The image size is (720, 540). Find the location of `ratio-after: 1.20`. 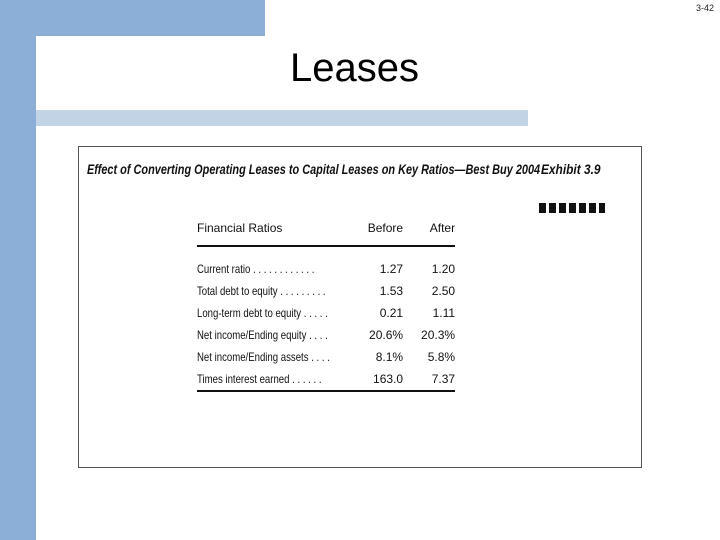

ratio-after: 1.20 is located at coordinates (443, 269).